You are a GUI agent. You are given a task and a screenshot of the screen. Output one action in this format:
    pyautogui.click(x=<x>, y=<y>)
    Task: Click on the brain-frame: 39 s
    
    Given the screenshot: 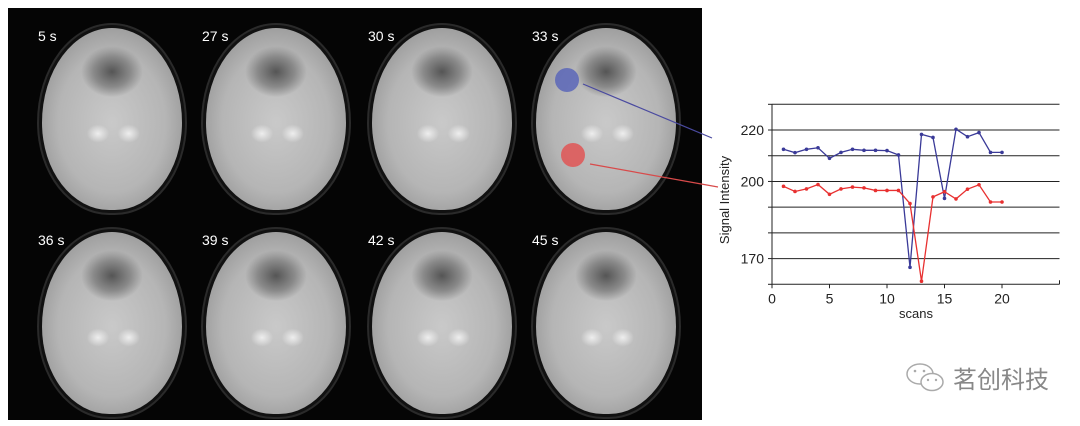 What is the action you would take?
    pyautogui.click(x=274, y=320)
    